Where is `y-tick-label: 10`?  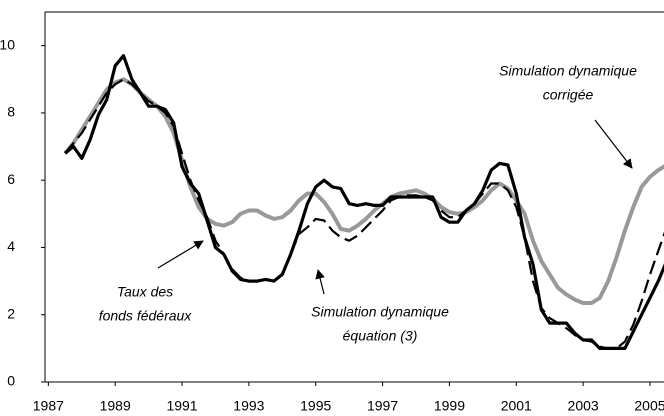
y-tick-label: 10 is located at coordinates (7, 44).